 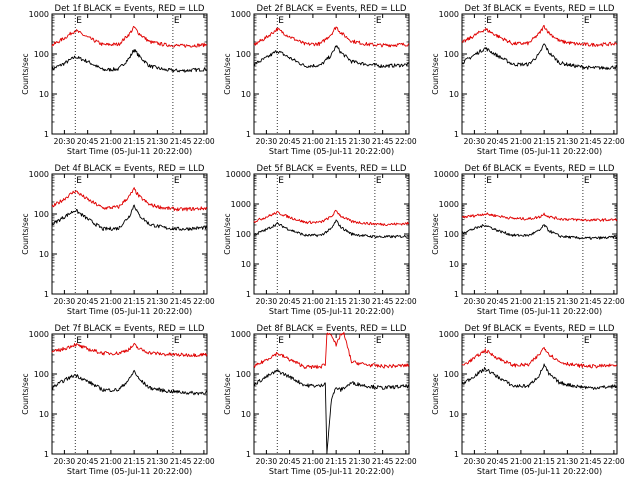 What do you see at coordinates (540, 169) in the screenshot?
I see `chart-title: Det 6f BLACK = Events, RED = LLD` at bounding box center [540, 169].